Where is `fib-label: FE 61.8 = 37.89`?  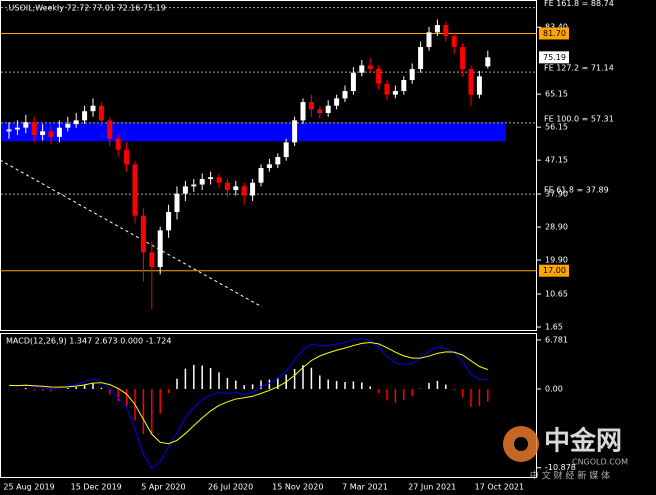
fib-label: FE 61.8 = 37.89 is located at coordinates (576, 190).